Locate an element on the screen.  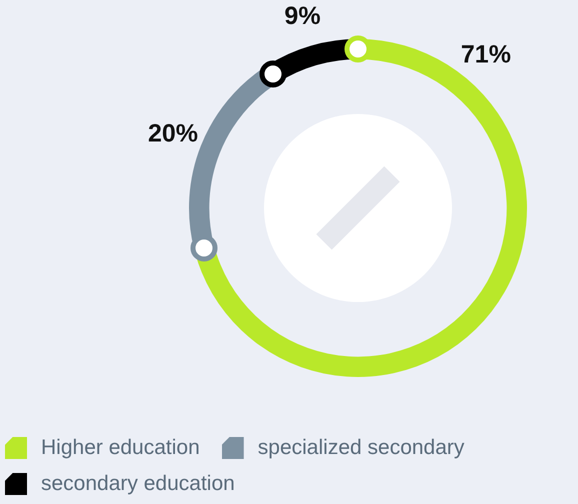
legend-label: Higher education is located at coordinates (120, 448).